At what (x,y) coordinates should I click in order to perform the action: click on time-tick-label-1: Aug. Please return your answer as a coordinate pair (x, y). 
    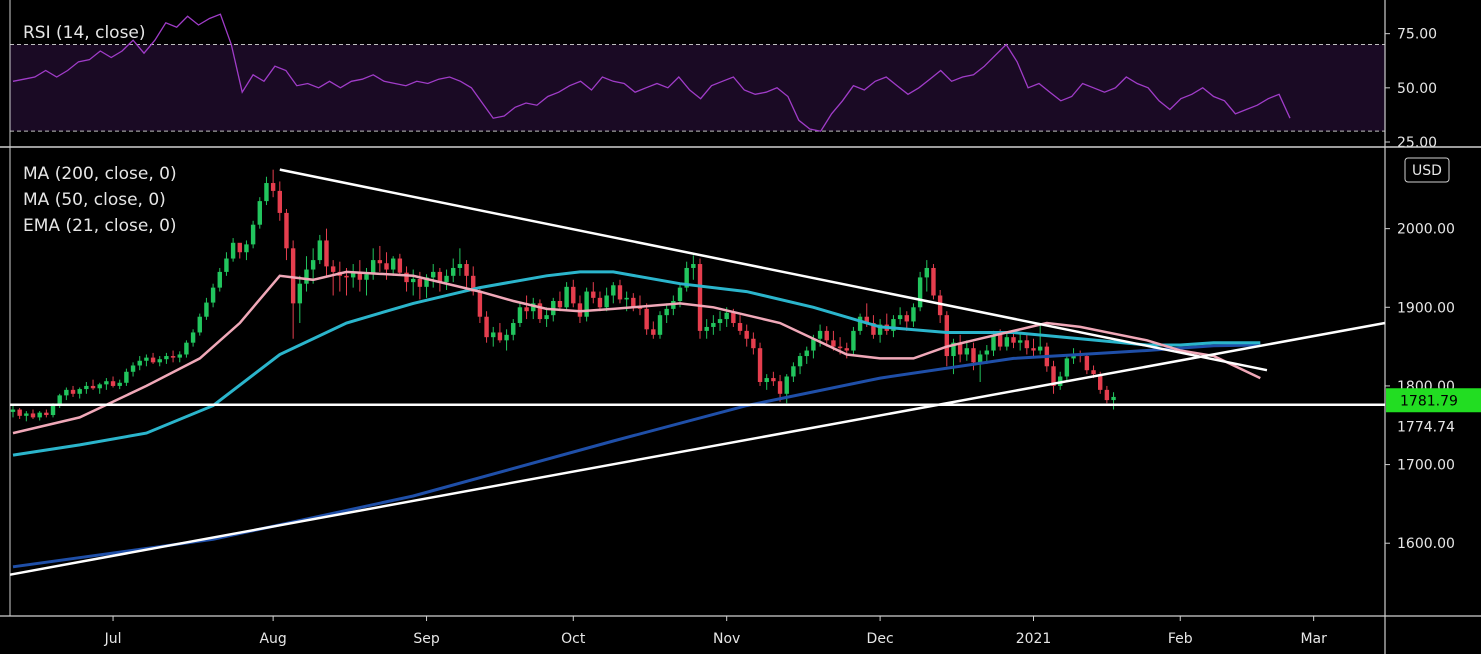
    Looking at the image, I should click on (272, 639).